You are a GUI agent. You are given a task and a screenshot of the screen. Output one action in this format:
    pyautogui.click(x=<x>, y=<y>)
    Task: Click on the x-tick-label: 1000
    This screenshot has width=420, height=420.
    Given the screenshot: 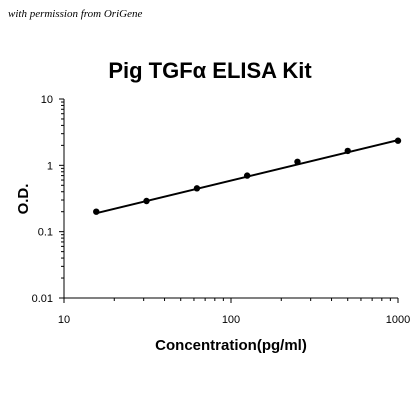 What is the action you would take?
    pyautogui.click(x=398, y=320)
    